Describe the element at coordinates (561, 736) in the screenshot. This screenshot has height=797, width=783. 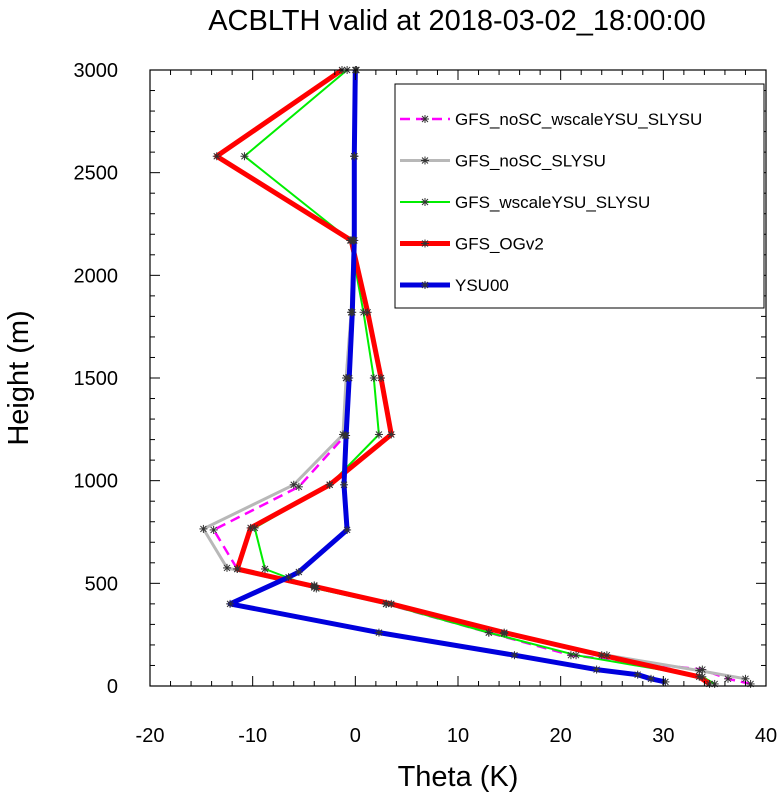
I see `x-tick-label: 20` at that location.